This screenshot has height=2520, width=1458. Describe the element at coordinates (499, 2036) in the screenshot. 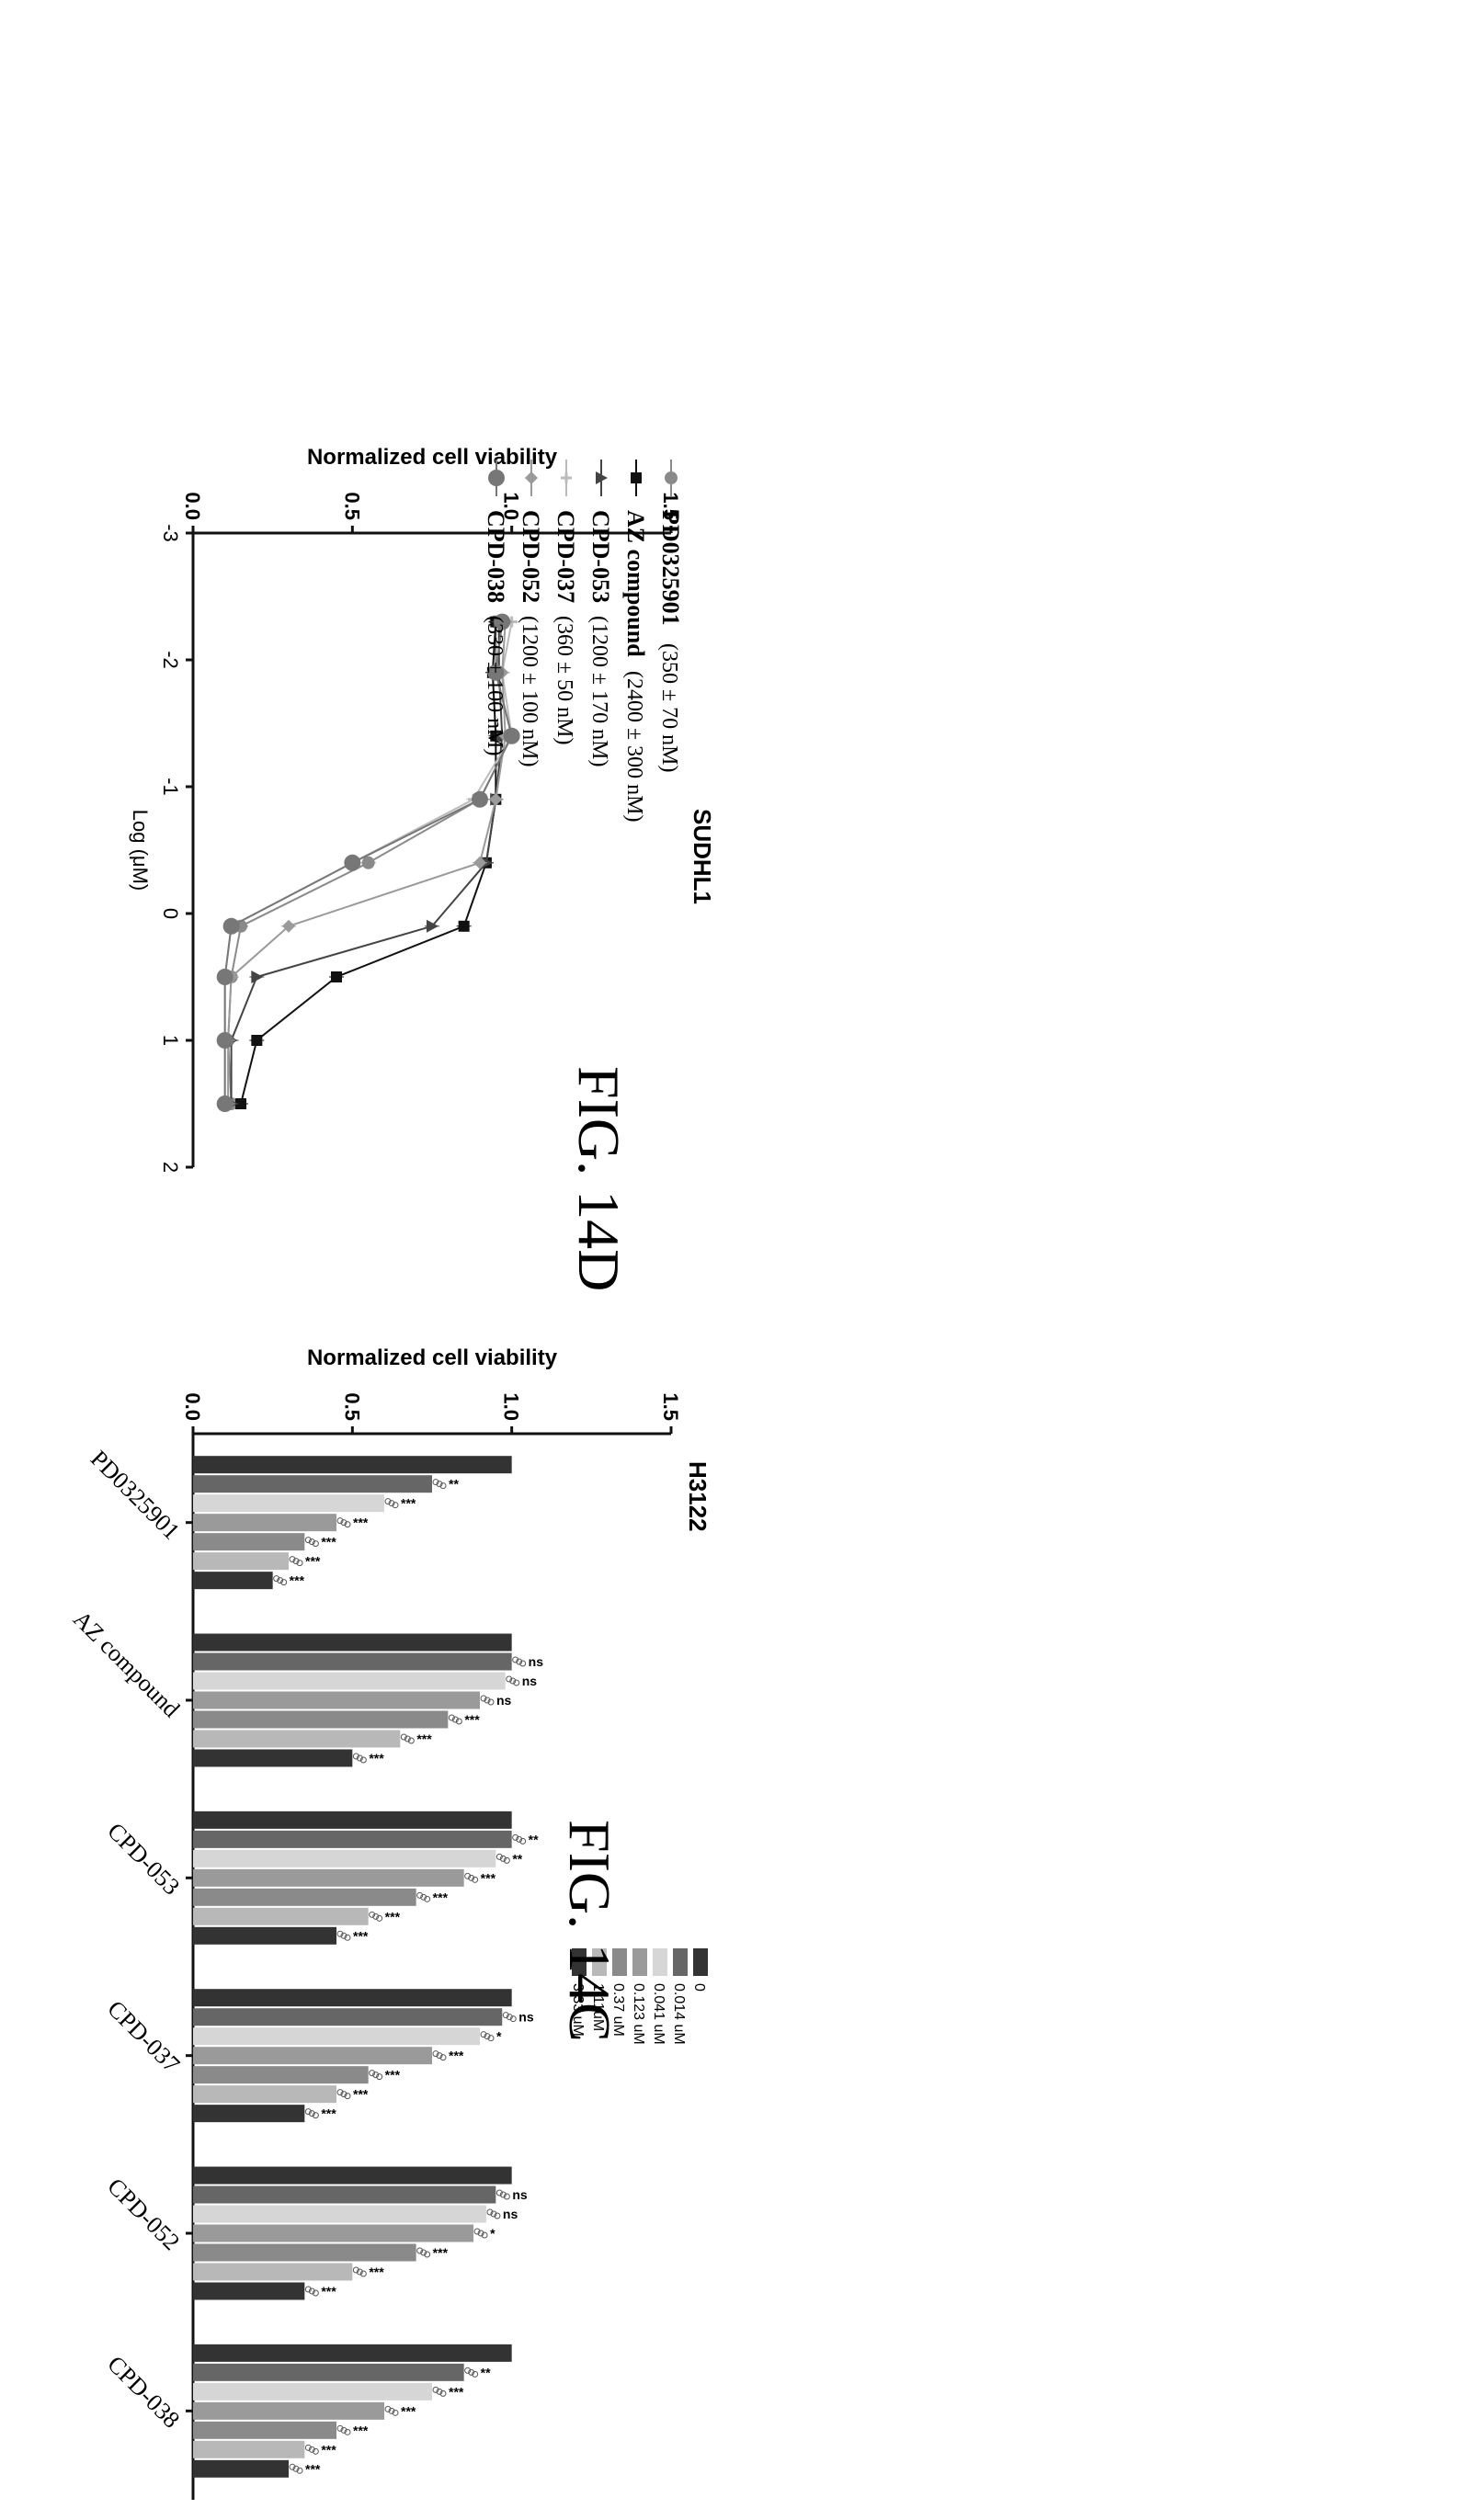

I see `significance-label: *` at that location.